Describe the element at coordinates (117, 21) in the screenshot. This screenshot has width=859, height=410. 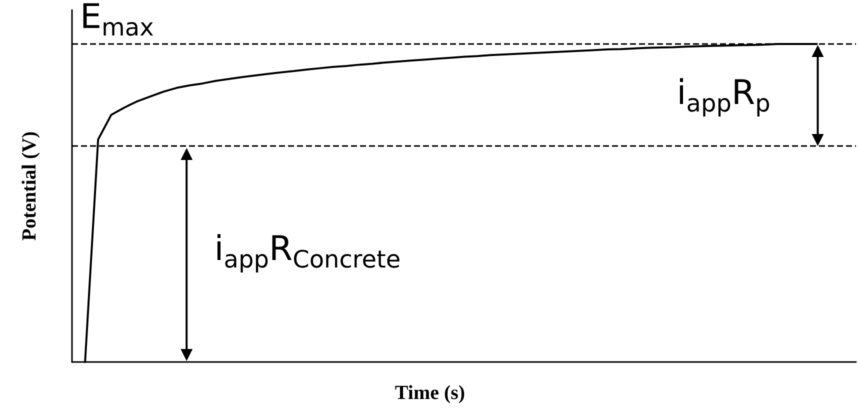
I see `ref-line-label: E$_{max}$` at that location.